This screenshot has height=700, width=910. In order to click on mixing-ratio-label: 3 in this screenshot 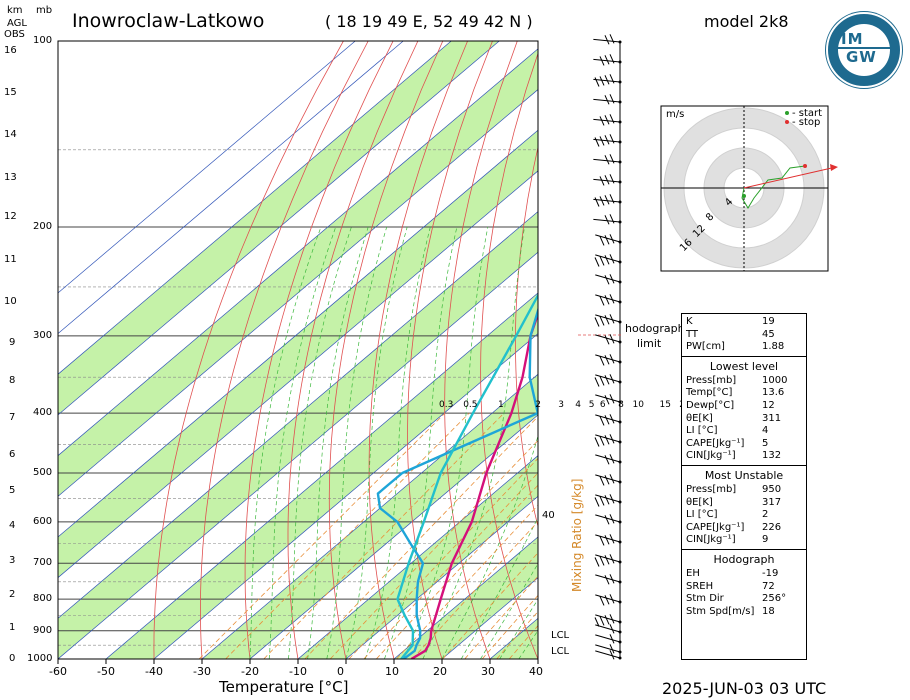, I will do `click(561, 405)`.